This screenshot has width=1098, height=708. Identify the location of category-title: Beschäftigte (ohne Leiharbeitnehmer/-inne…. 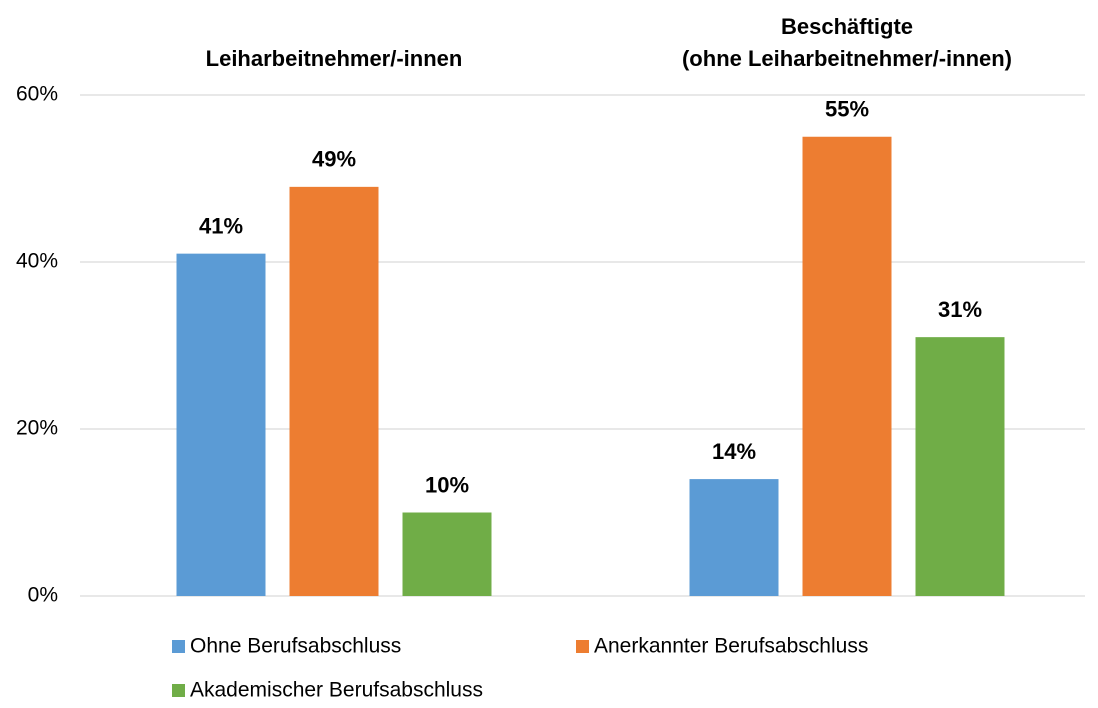
(847, 42).